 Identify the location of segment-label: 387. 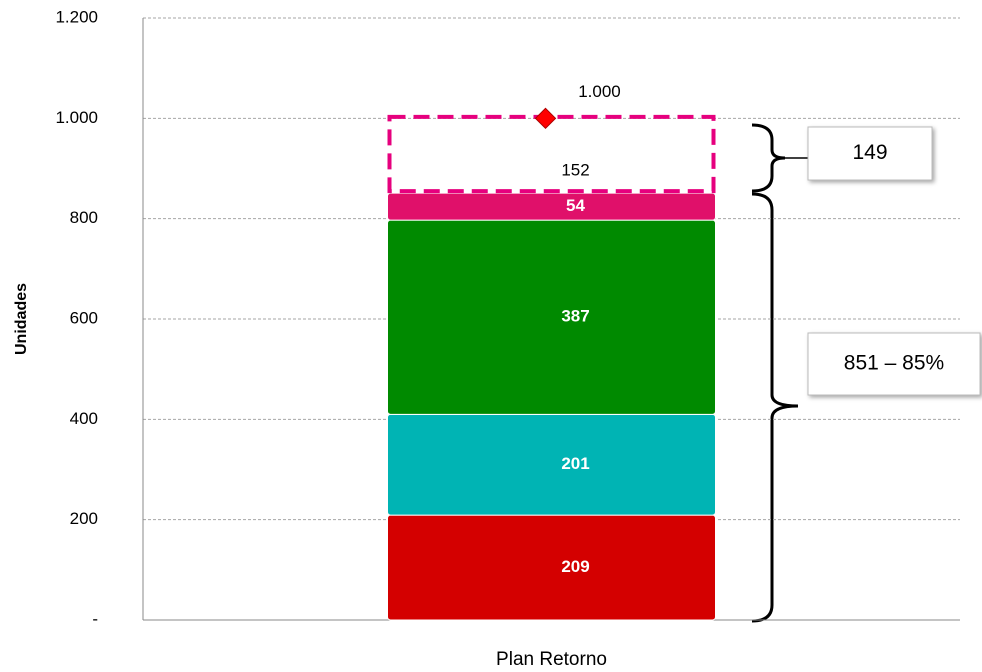
(575, 316).